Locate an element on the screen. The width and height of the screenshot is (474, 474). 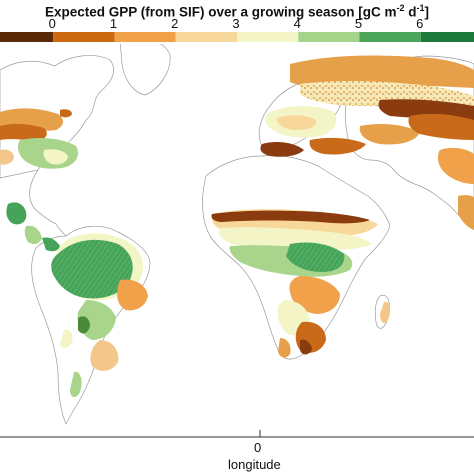
central-america-gpp is located at coordinates (33, 227).